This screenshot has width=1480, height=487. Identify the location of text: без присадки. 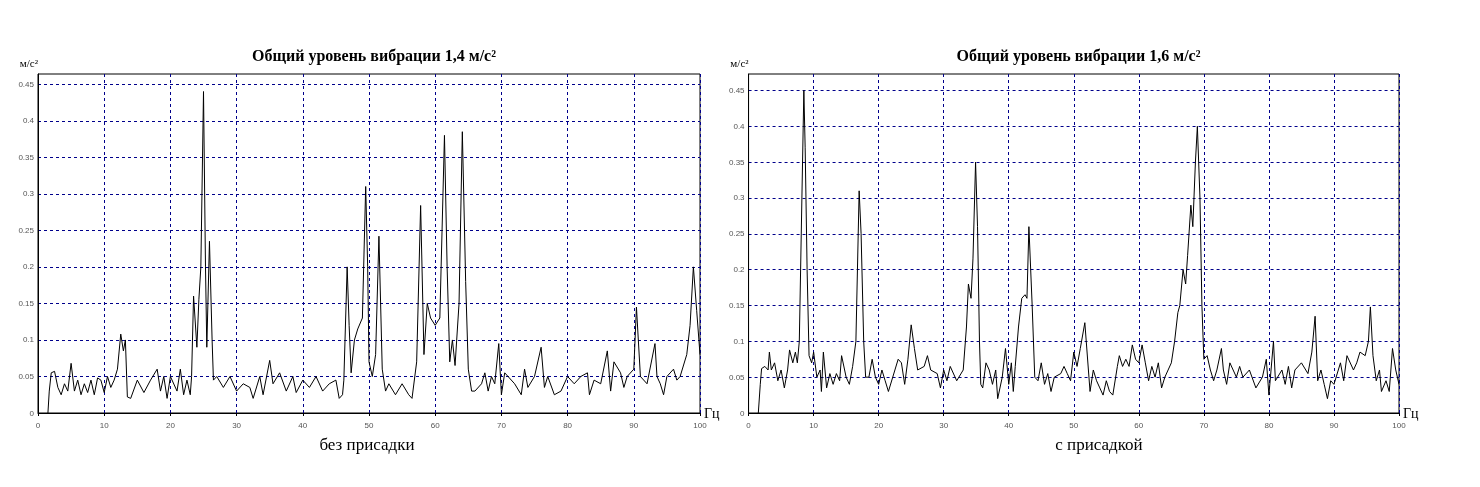
(367, 444).